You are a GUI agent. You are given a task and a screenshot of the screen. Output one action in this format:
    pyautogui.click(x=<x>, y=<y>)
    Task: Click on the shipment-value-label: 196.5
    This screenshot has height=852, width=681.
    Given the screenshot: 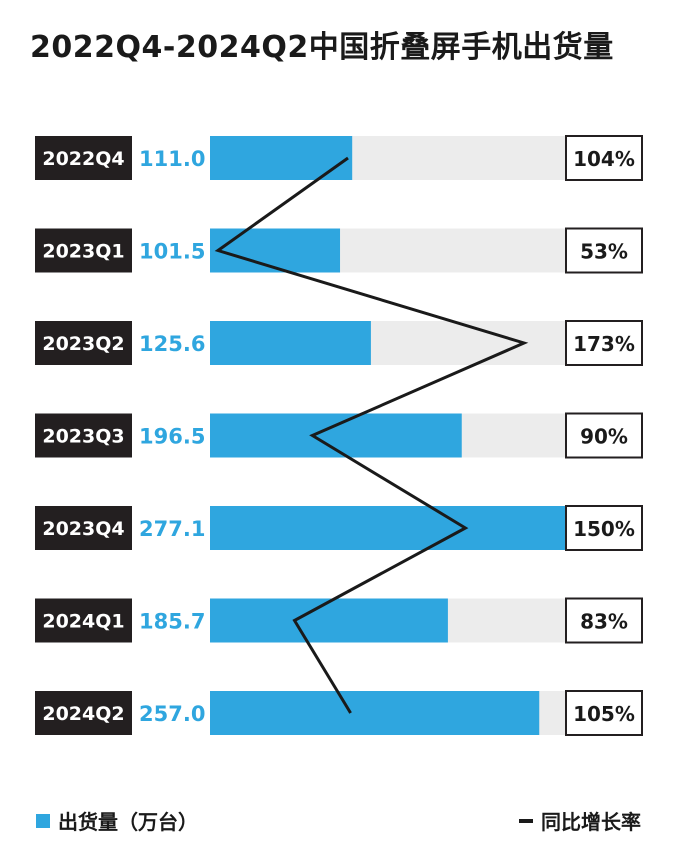 What is the action you would take?
    pyautogui.click(x=172, y=437)
    